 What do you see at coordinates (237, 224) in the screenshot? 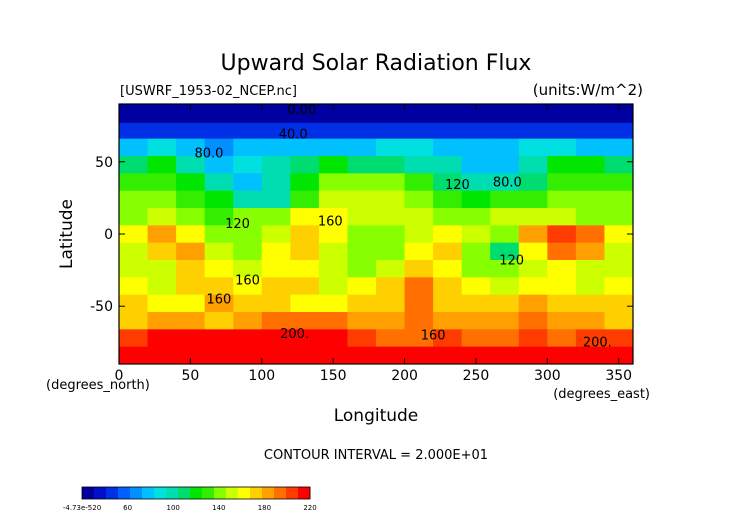
I see `contour-label: 120` at bounding box center [237, 224].